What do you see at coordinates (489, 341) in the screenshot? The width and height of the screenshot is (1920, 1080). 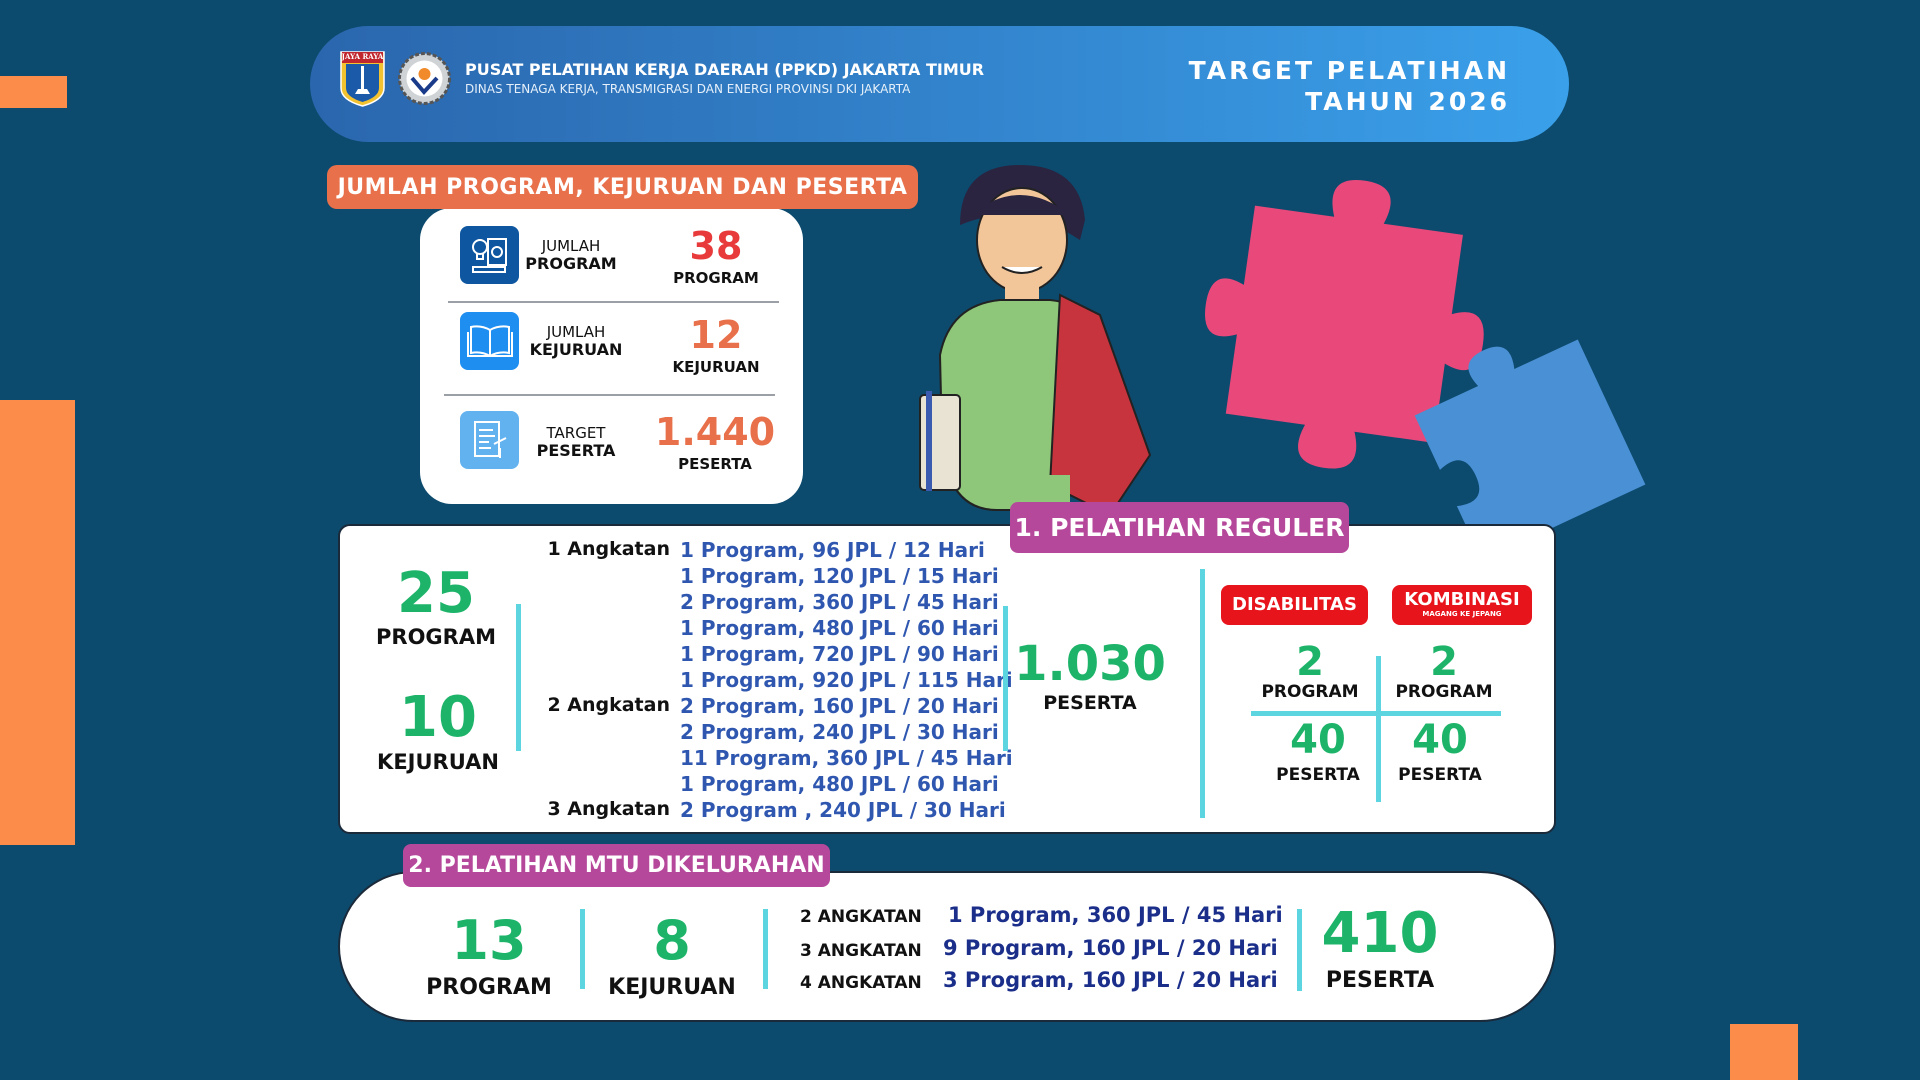 I see `book-icon` at bounding box center [489, 341].